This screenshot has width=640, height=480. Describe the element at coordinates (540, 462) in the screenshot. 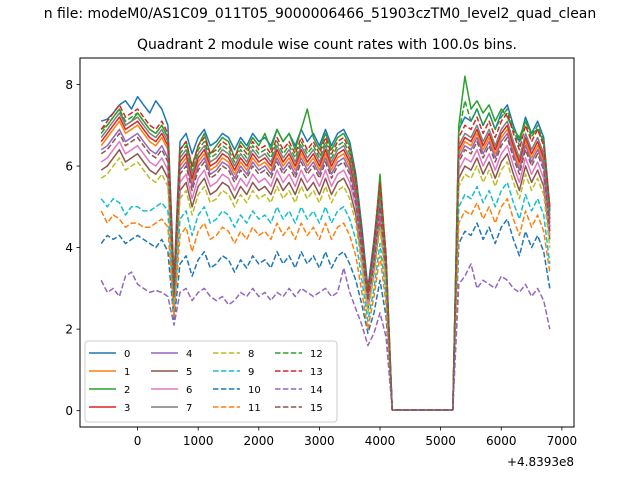

I see `x-offset-label: +4.8393e8` at that location.